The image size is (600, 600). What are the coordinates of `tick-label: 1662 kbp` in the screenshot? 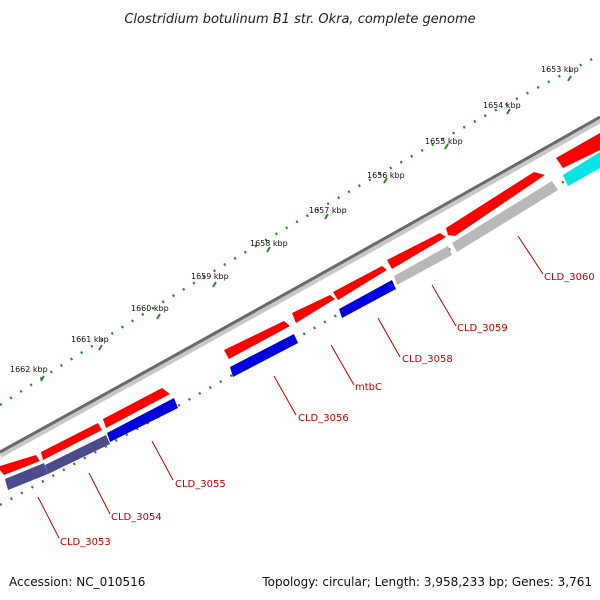 It's located at (29, 369).